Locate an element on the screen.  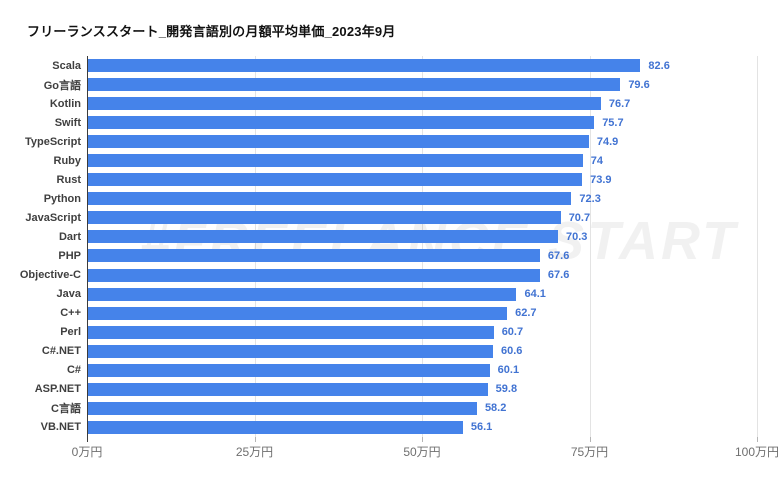
category-label: Swift is located at coordinates (67, 122).